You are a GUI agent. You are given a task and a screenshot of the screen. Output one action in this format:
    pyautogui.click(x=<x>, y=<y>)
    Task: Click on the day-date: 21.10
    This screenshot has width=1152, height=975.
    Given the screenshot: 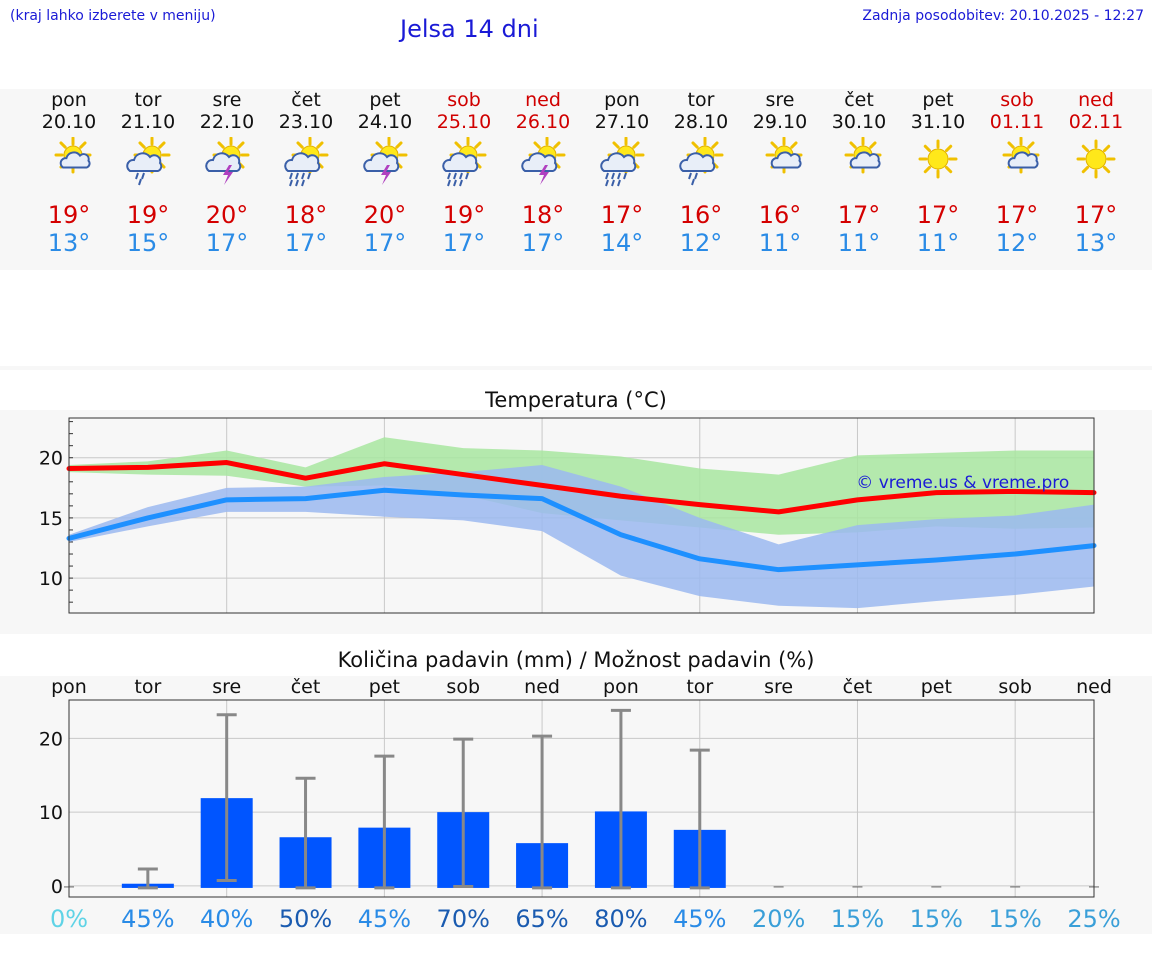 What is the action you would take?
    pyautogui.click(x=148, y=122)
    